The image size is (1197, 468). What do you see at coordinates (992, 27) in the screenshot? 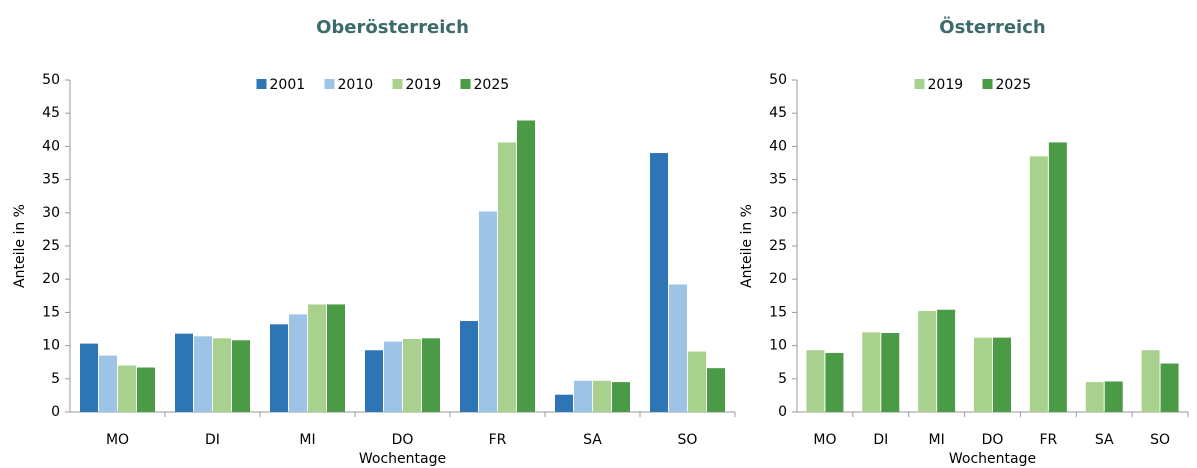
I see `chart-title: Österreich` at bounding box center [992, 27].